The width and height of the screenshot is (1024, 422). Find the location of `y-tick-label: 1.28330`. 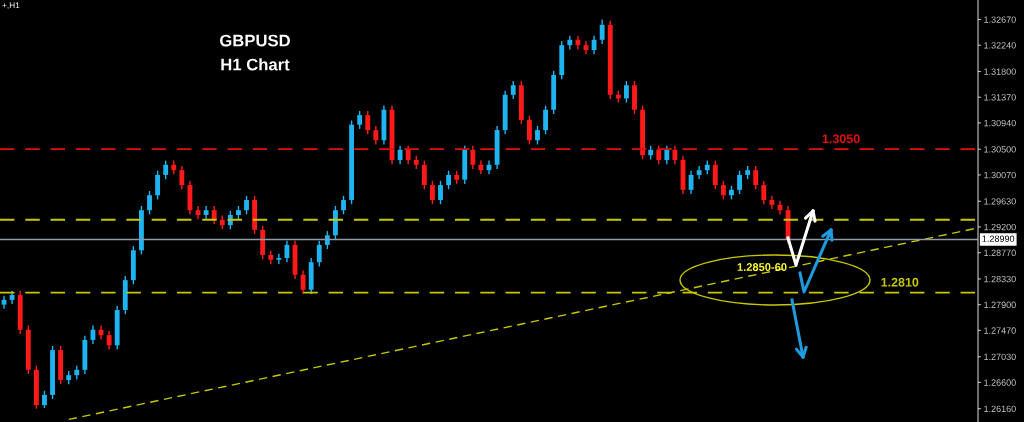

y-tick-label: 1.28330 is located at coordinates (1000, 279).